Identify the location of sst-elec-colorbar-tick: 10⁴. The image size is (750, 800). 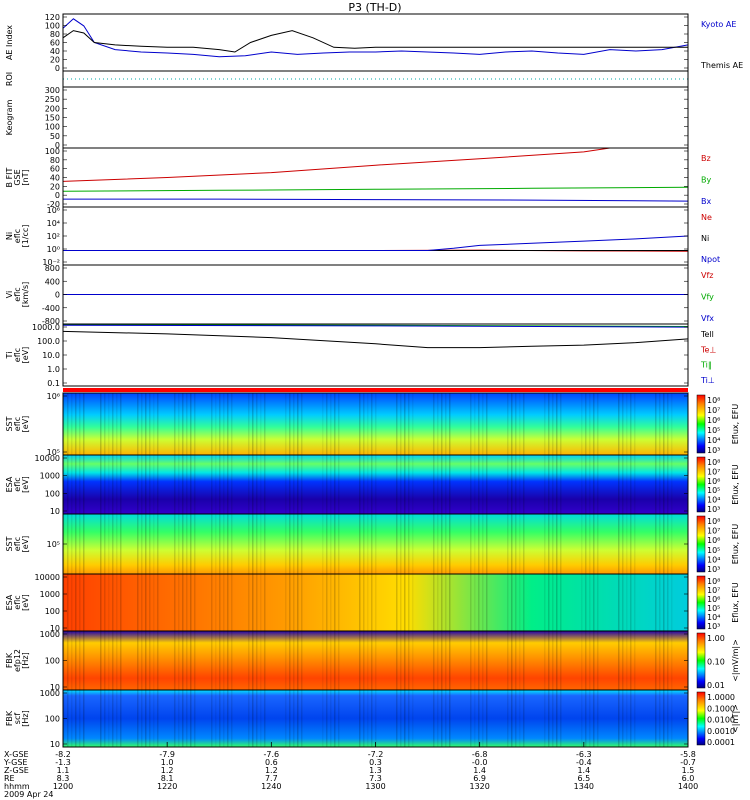
(713, 559).